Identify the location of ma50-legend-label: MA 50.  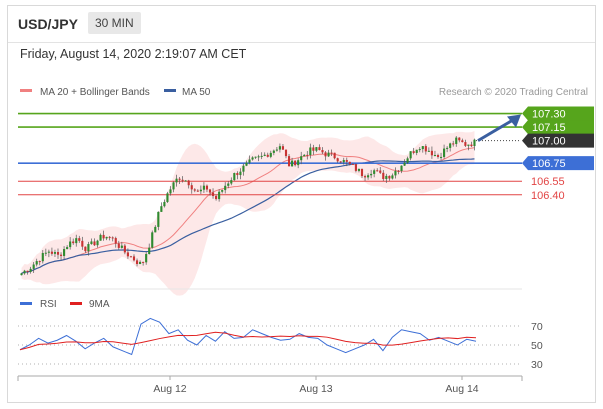
(196, 92).